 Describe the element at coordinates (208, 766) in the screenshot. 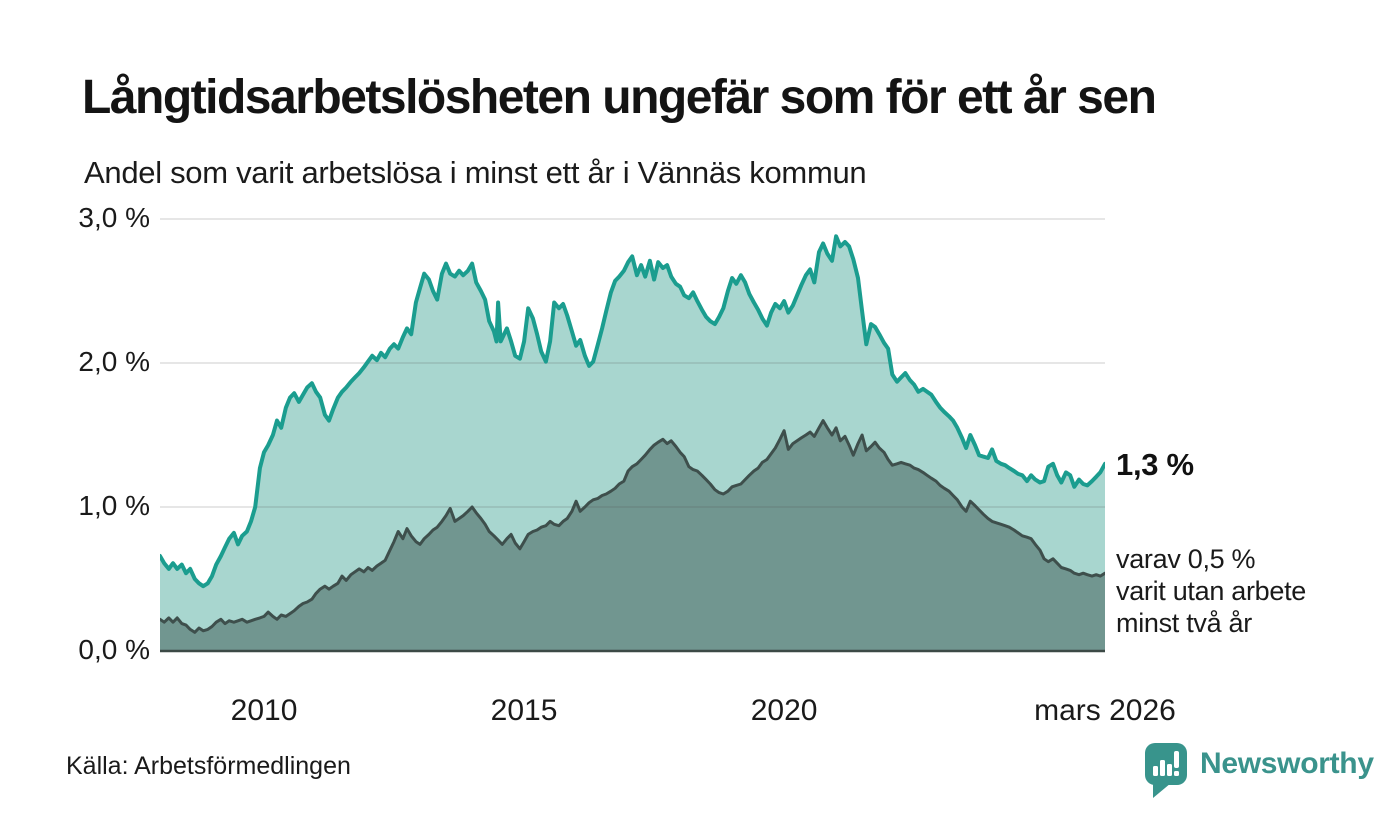

I see `source-note: Källa: Arbetsförmedlingen` at that location.